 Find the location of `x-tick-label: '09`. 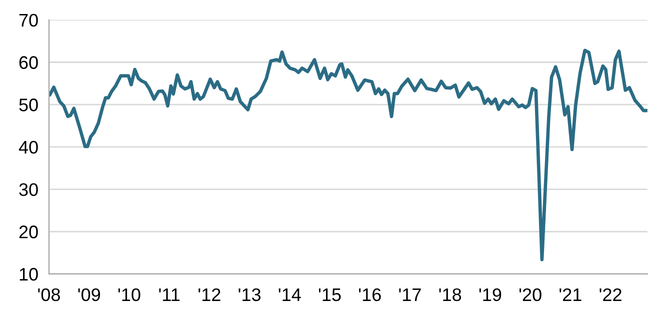

x-tick-label: '09 is located at coordinates (89, 295).